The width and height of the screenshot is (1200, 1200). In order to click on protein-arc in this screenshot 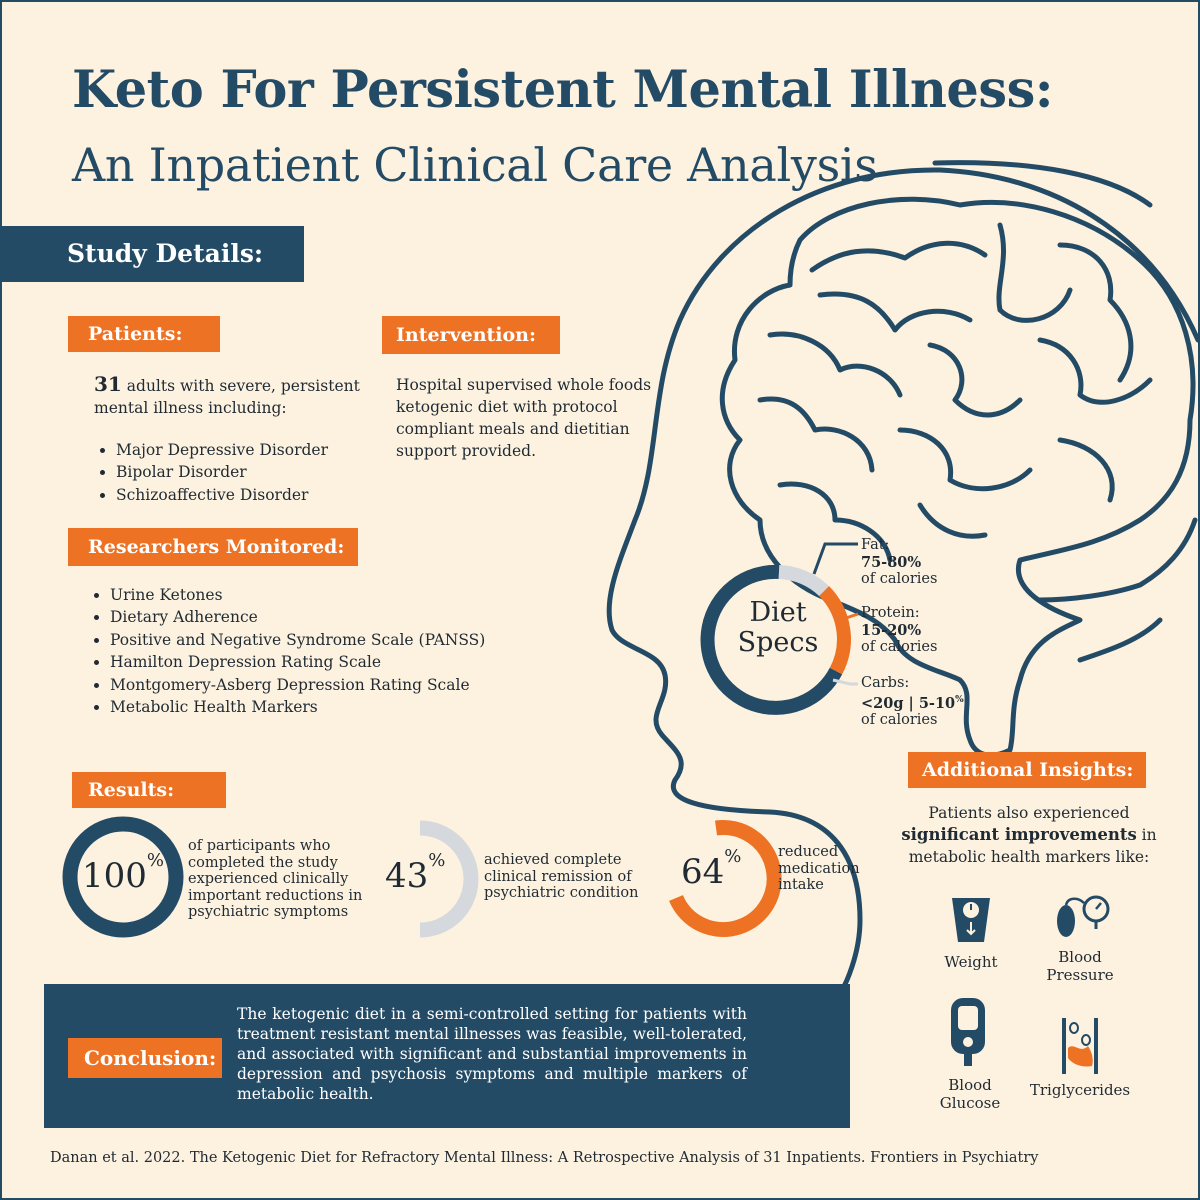, I will do `click(834, 630)`.